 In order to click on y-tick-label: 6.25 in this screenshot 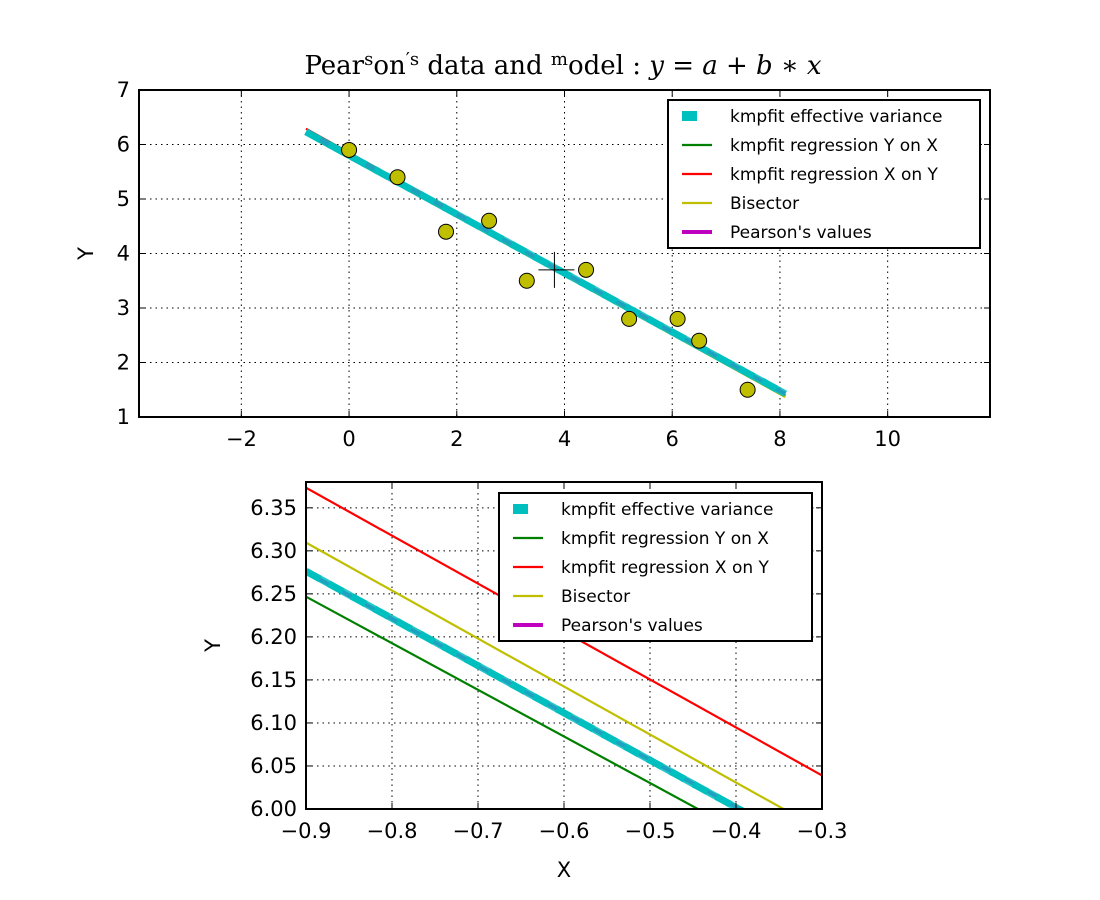, I will do `click(273, 594)`.